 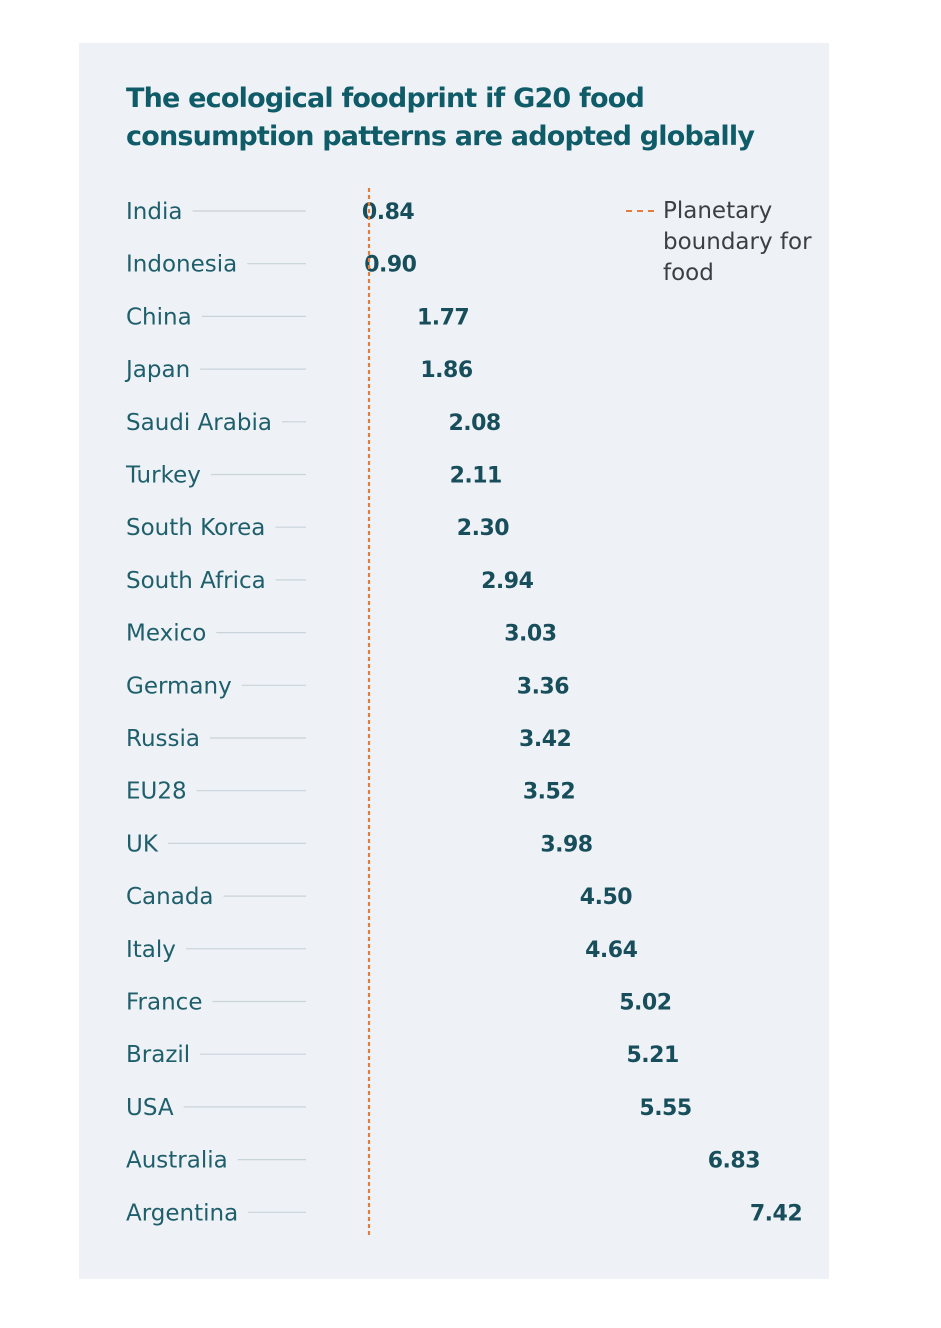 I want to click on chart-row: Japan 1.86, so click(x=298, y=369).